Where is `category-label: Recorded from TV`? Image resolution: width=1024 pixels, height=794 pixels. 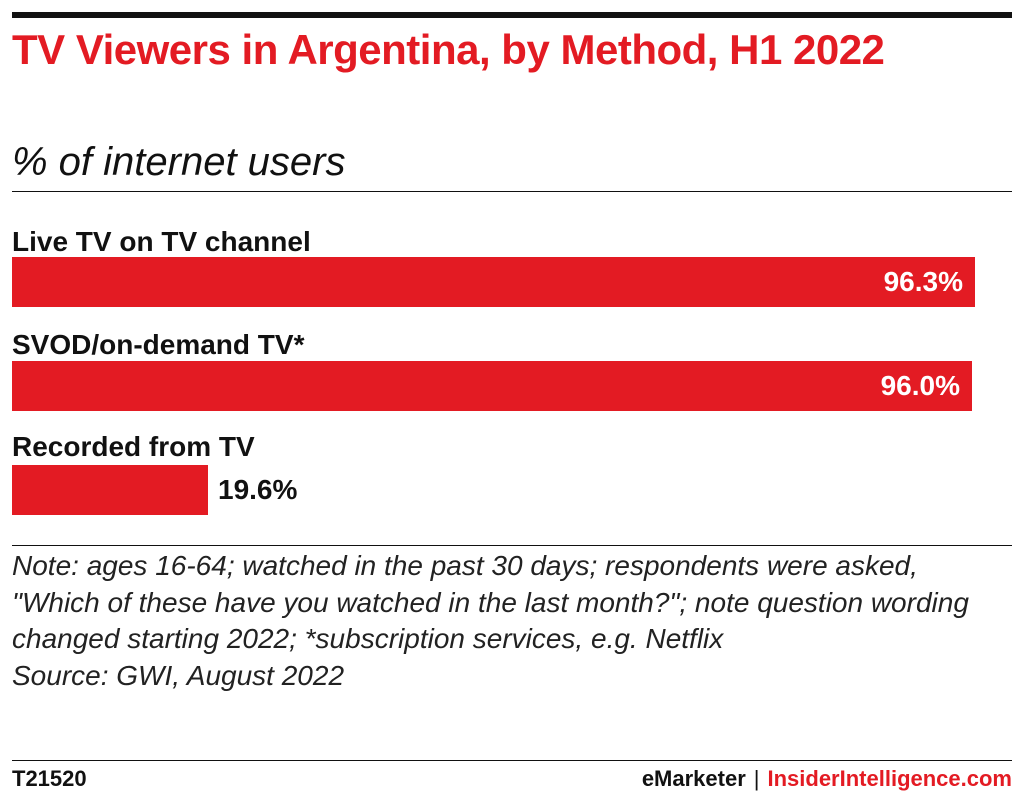
category-label: Recorded from TV is located at coordinates (133, 446).